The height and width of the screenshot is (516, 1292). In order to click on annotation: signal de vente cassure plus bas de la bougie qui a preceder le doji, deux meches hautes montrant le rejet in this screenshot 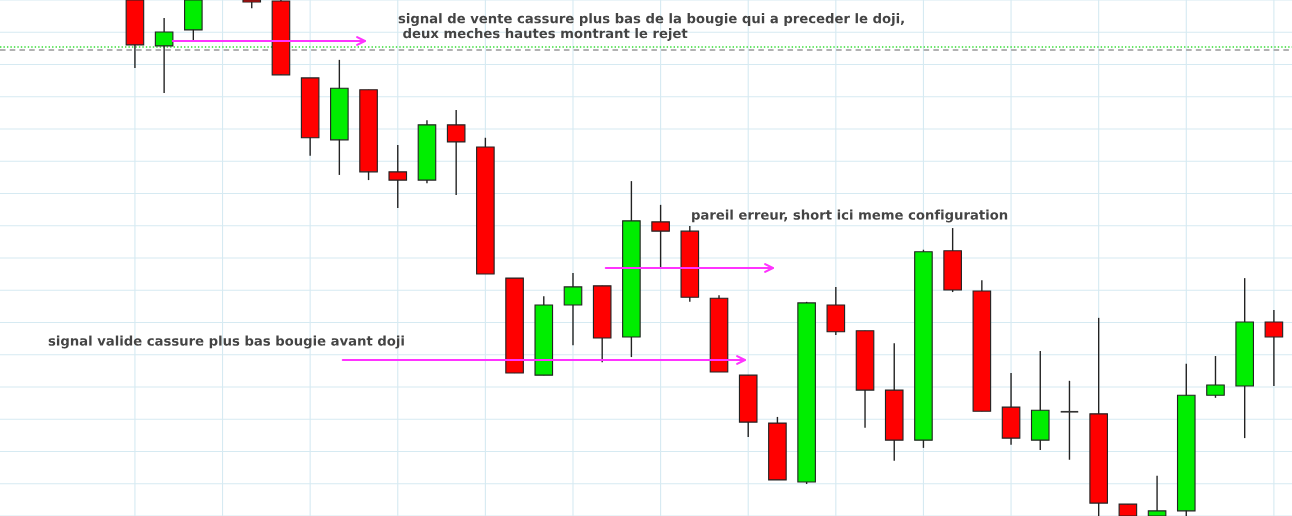, I will do `click(651, 27)`.